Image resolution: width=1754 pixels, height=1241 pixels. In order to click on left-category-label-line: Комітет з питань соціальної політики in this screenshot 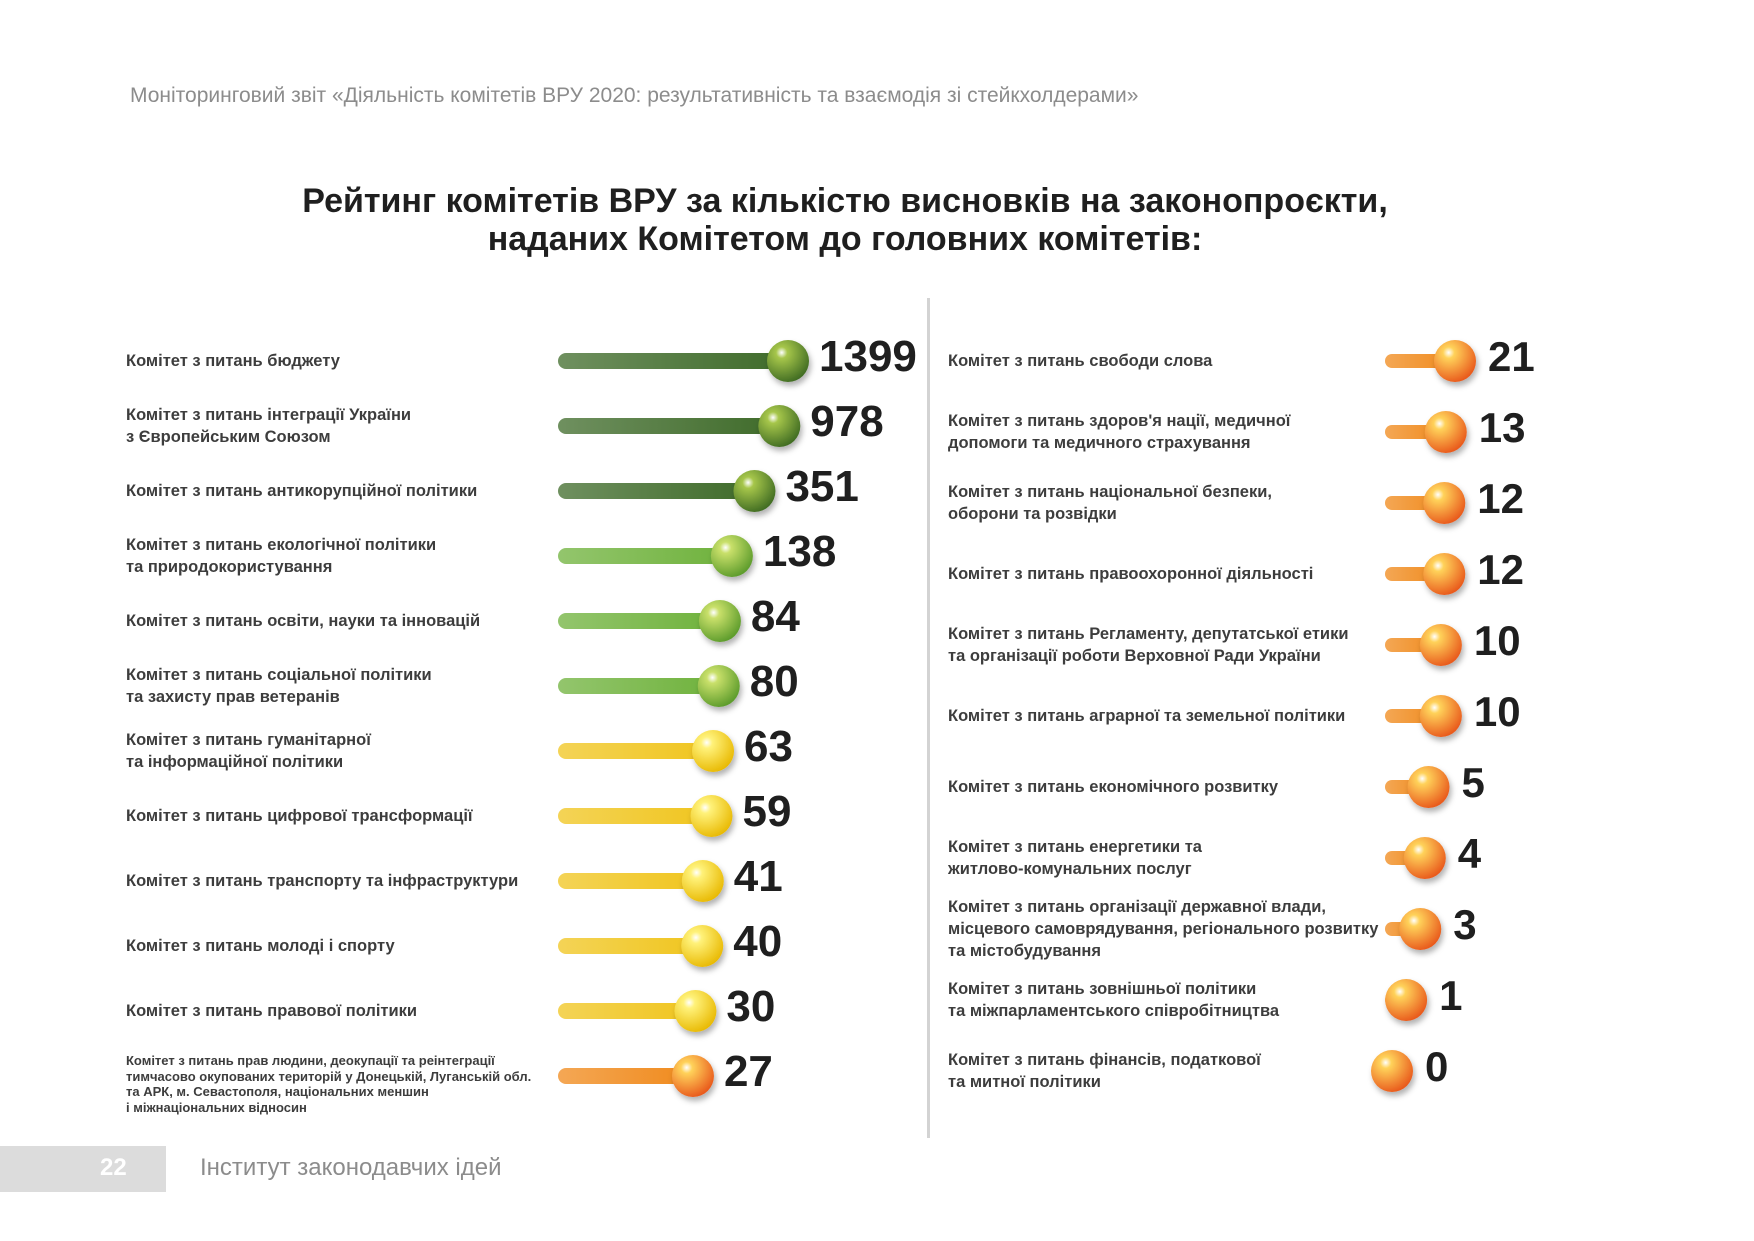, I will do `click(279, 675)`.